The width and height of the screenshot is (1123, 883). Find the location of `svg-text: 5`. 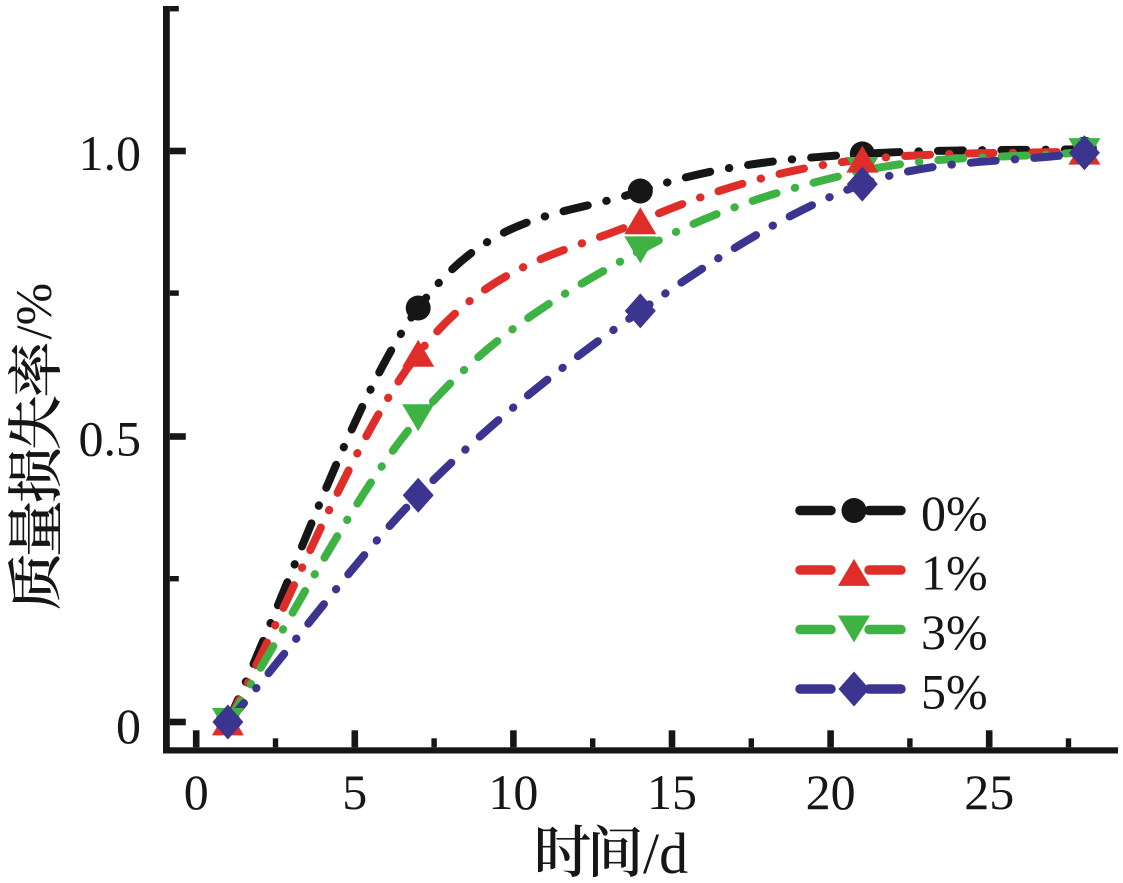

svg-text: 5 is located at coordinates (354, 792).